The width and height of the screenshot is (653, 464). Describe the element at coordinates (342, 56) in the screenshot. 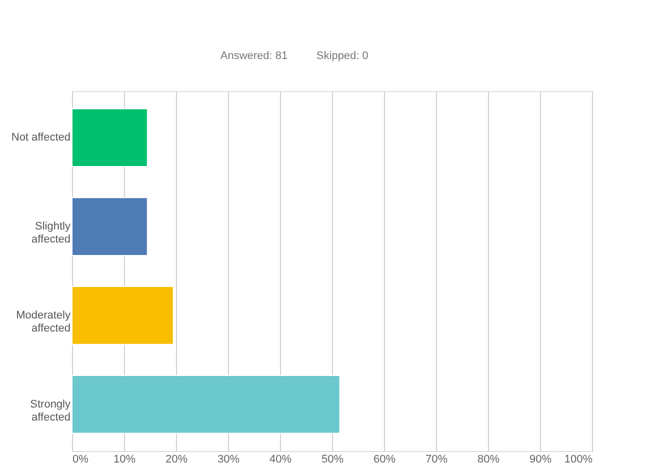

I see `text: Skipped: 0` at that location.